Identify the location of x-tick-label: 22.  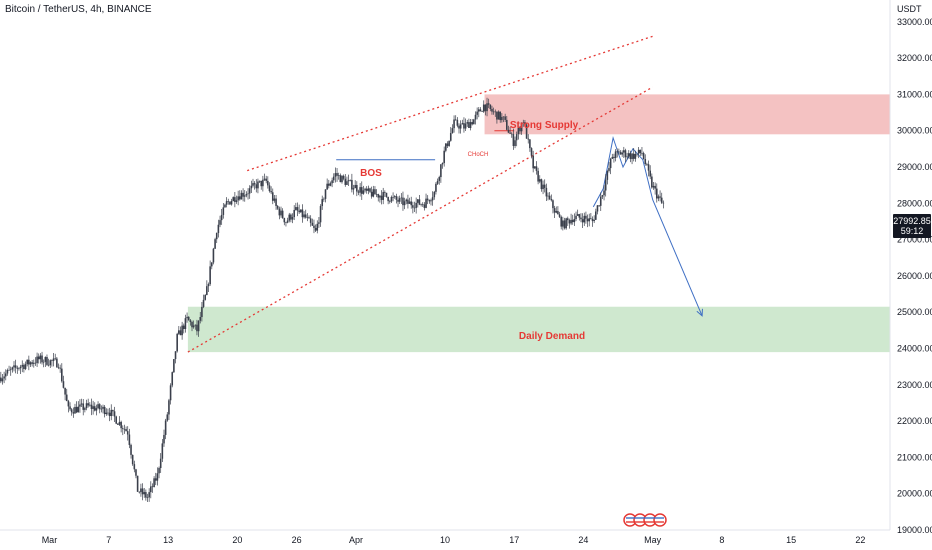
(860, 540).